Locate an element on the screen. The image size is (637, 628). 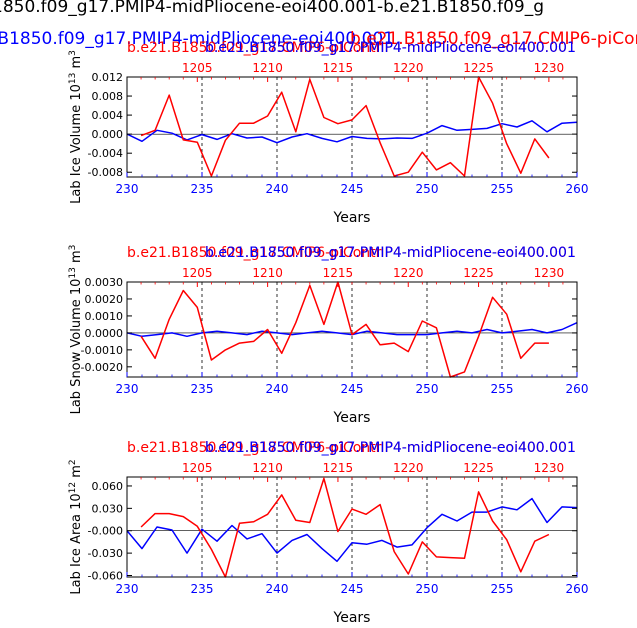
y-axis-title: Lab Ice Volume 1013 m3 is located at coordinates (76, 127).